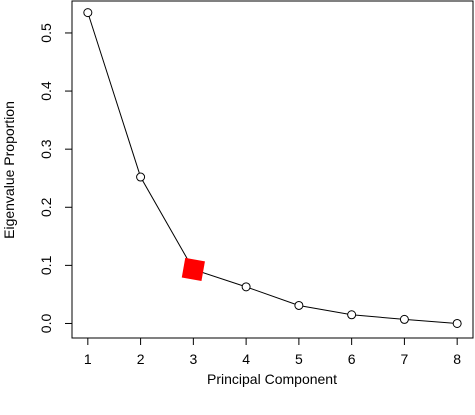 The height and width of the screenshot is (415, 475). I want to click on y-axis-label: Eigenvalue Proportion, so click(9, 170).